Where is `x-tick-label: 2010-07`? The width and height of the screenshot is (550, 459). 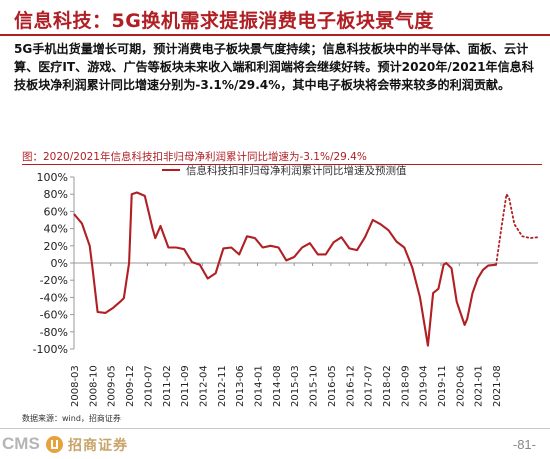 x-tick-label: 2010-07 is located at coordinates (148, 386).